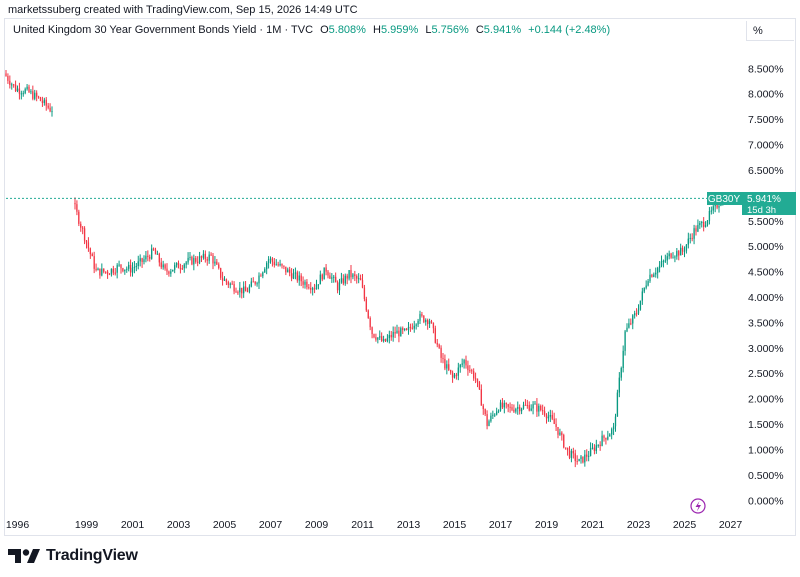 Image resolution: width=800 pixels, height=577 pixels. What do you see at coordinates (766, 273) in the screenshot?
I see `y-tick-label: 4.500%` at bounding box center [766, 273].